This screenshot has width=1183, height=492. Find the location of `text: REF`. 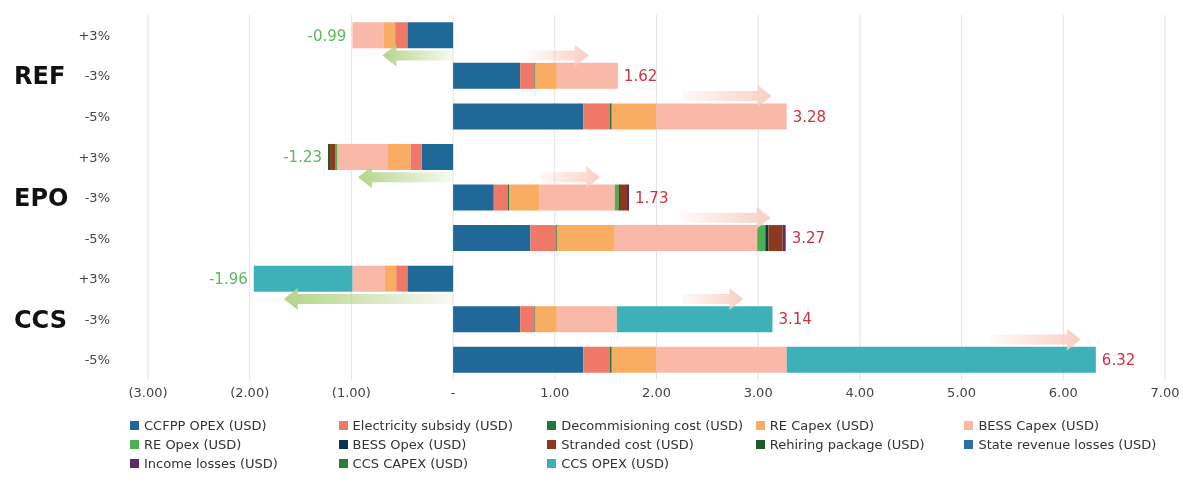

text: REF is located at coordinates (40, 76).